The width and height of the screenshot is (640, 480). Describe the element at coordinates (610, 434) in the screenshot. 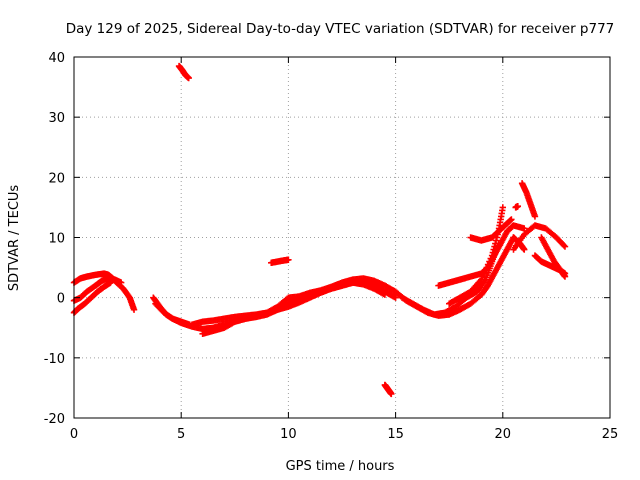

I see `x-tick-label: 25` at that location.